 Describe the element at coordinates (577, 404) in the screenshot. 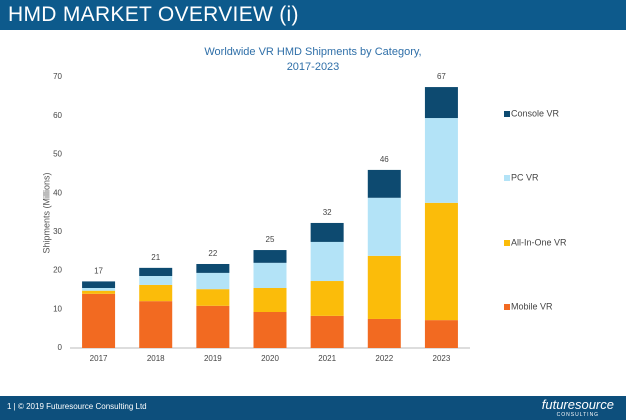

I see `logo-name: futuresource` at that location.